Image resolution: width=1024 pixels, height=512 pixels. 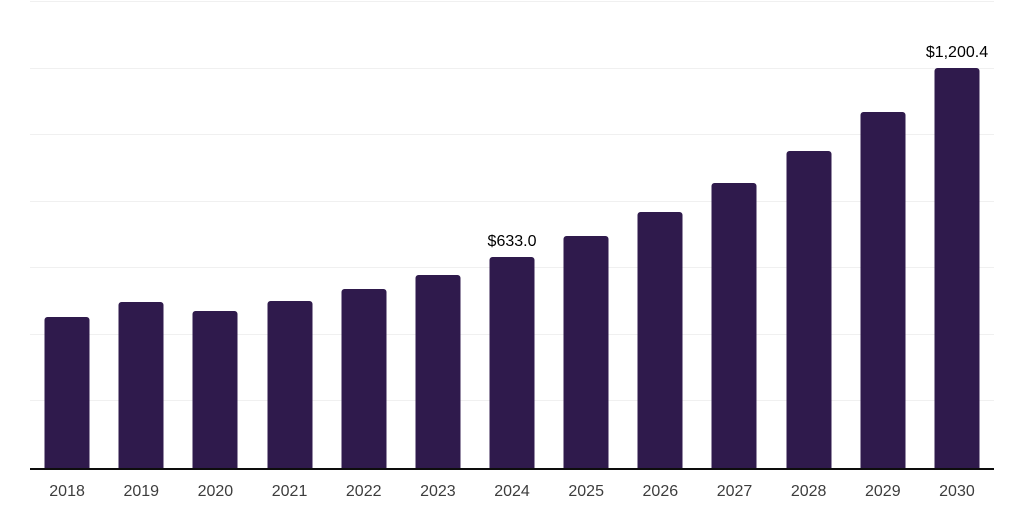 I want to click on bar-2022, so click(x=364, y=378).